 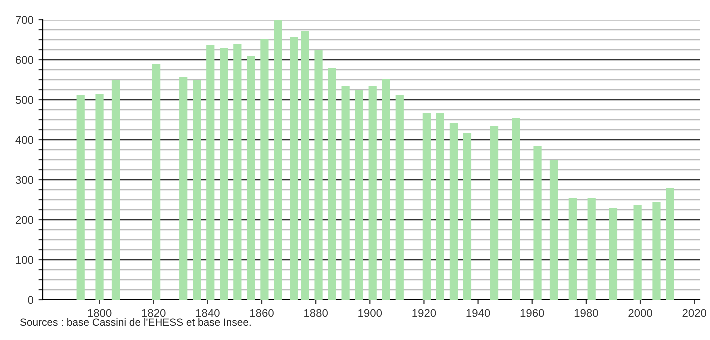 I want to click on y-tick-label: 600, so click(x=25, y=60).